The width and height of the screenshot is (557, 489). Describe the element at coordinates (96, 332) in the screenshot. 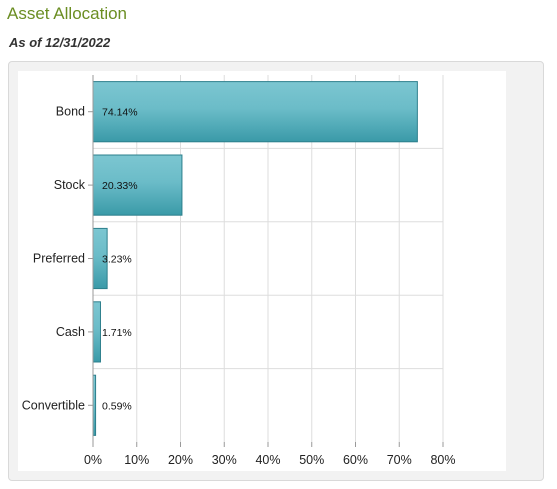

I see `bar-cash` at that location.